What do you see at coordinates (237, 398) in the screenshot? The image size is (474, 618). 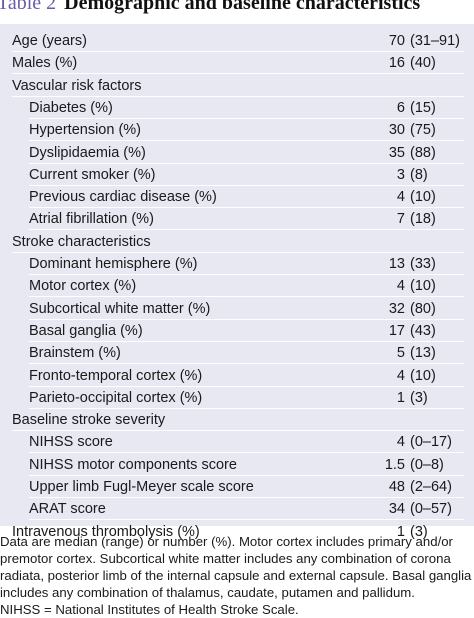 I see `table-row: Parieto-occipital cortex (%) 1 (3)` at bounding box center [237, 398].